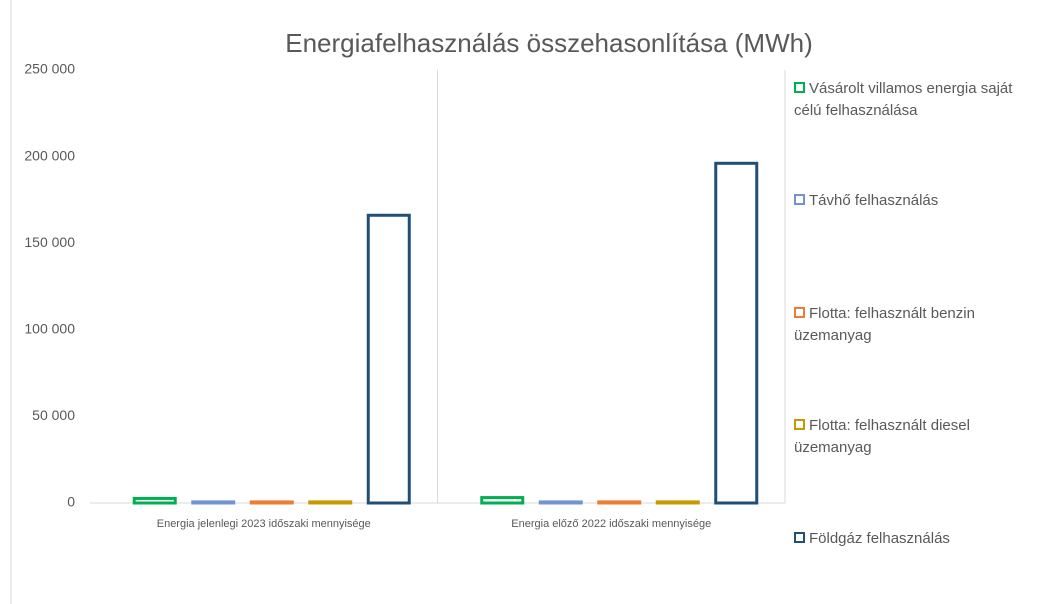 This screenshot has height=604, width=1039. What do you see at coordinates (882, 436) in the screenshot?
I see `legend-label: Flotta: felhasznált diesel üzemanyag` at bounding box center [882, 436].